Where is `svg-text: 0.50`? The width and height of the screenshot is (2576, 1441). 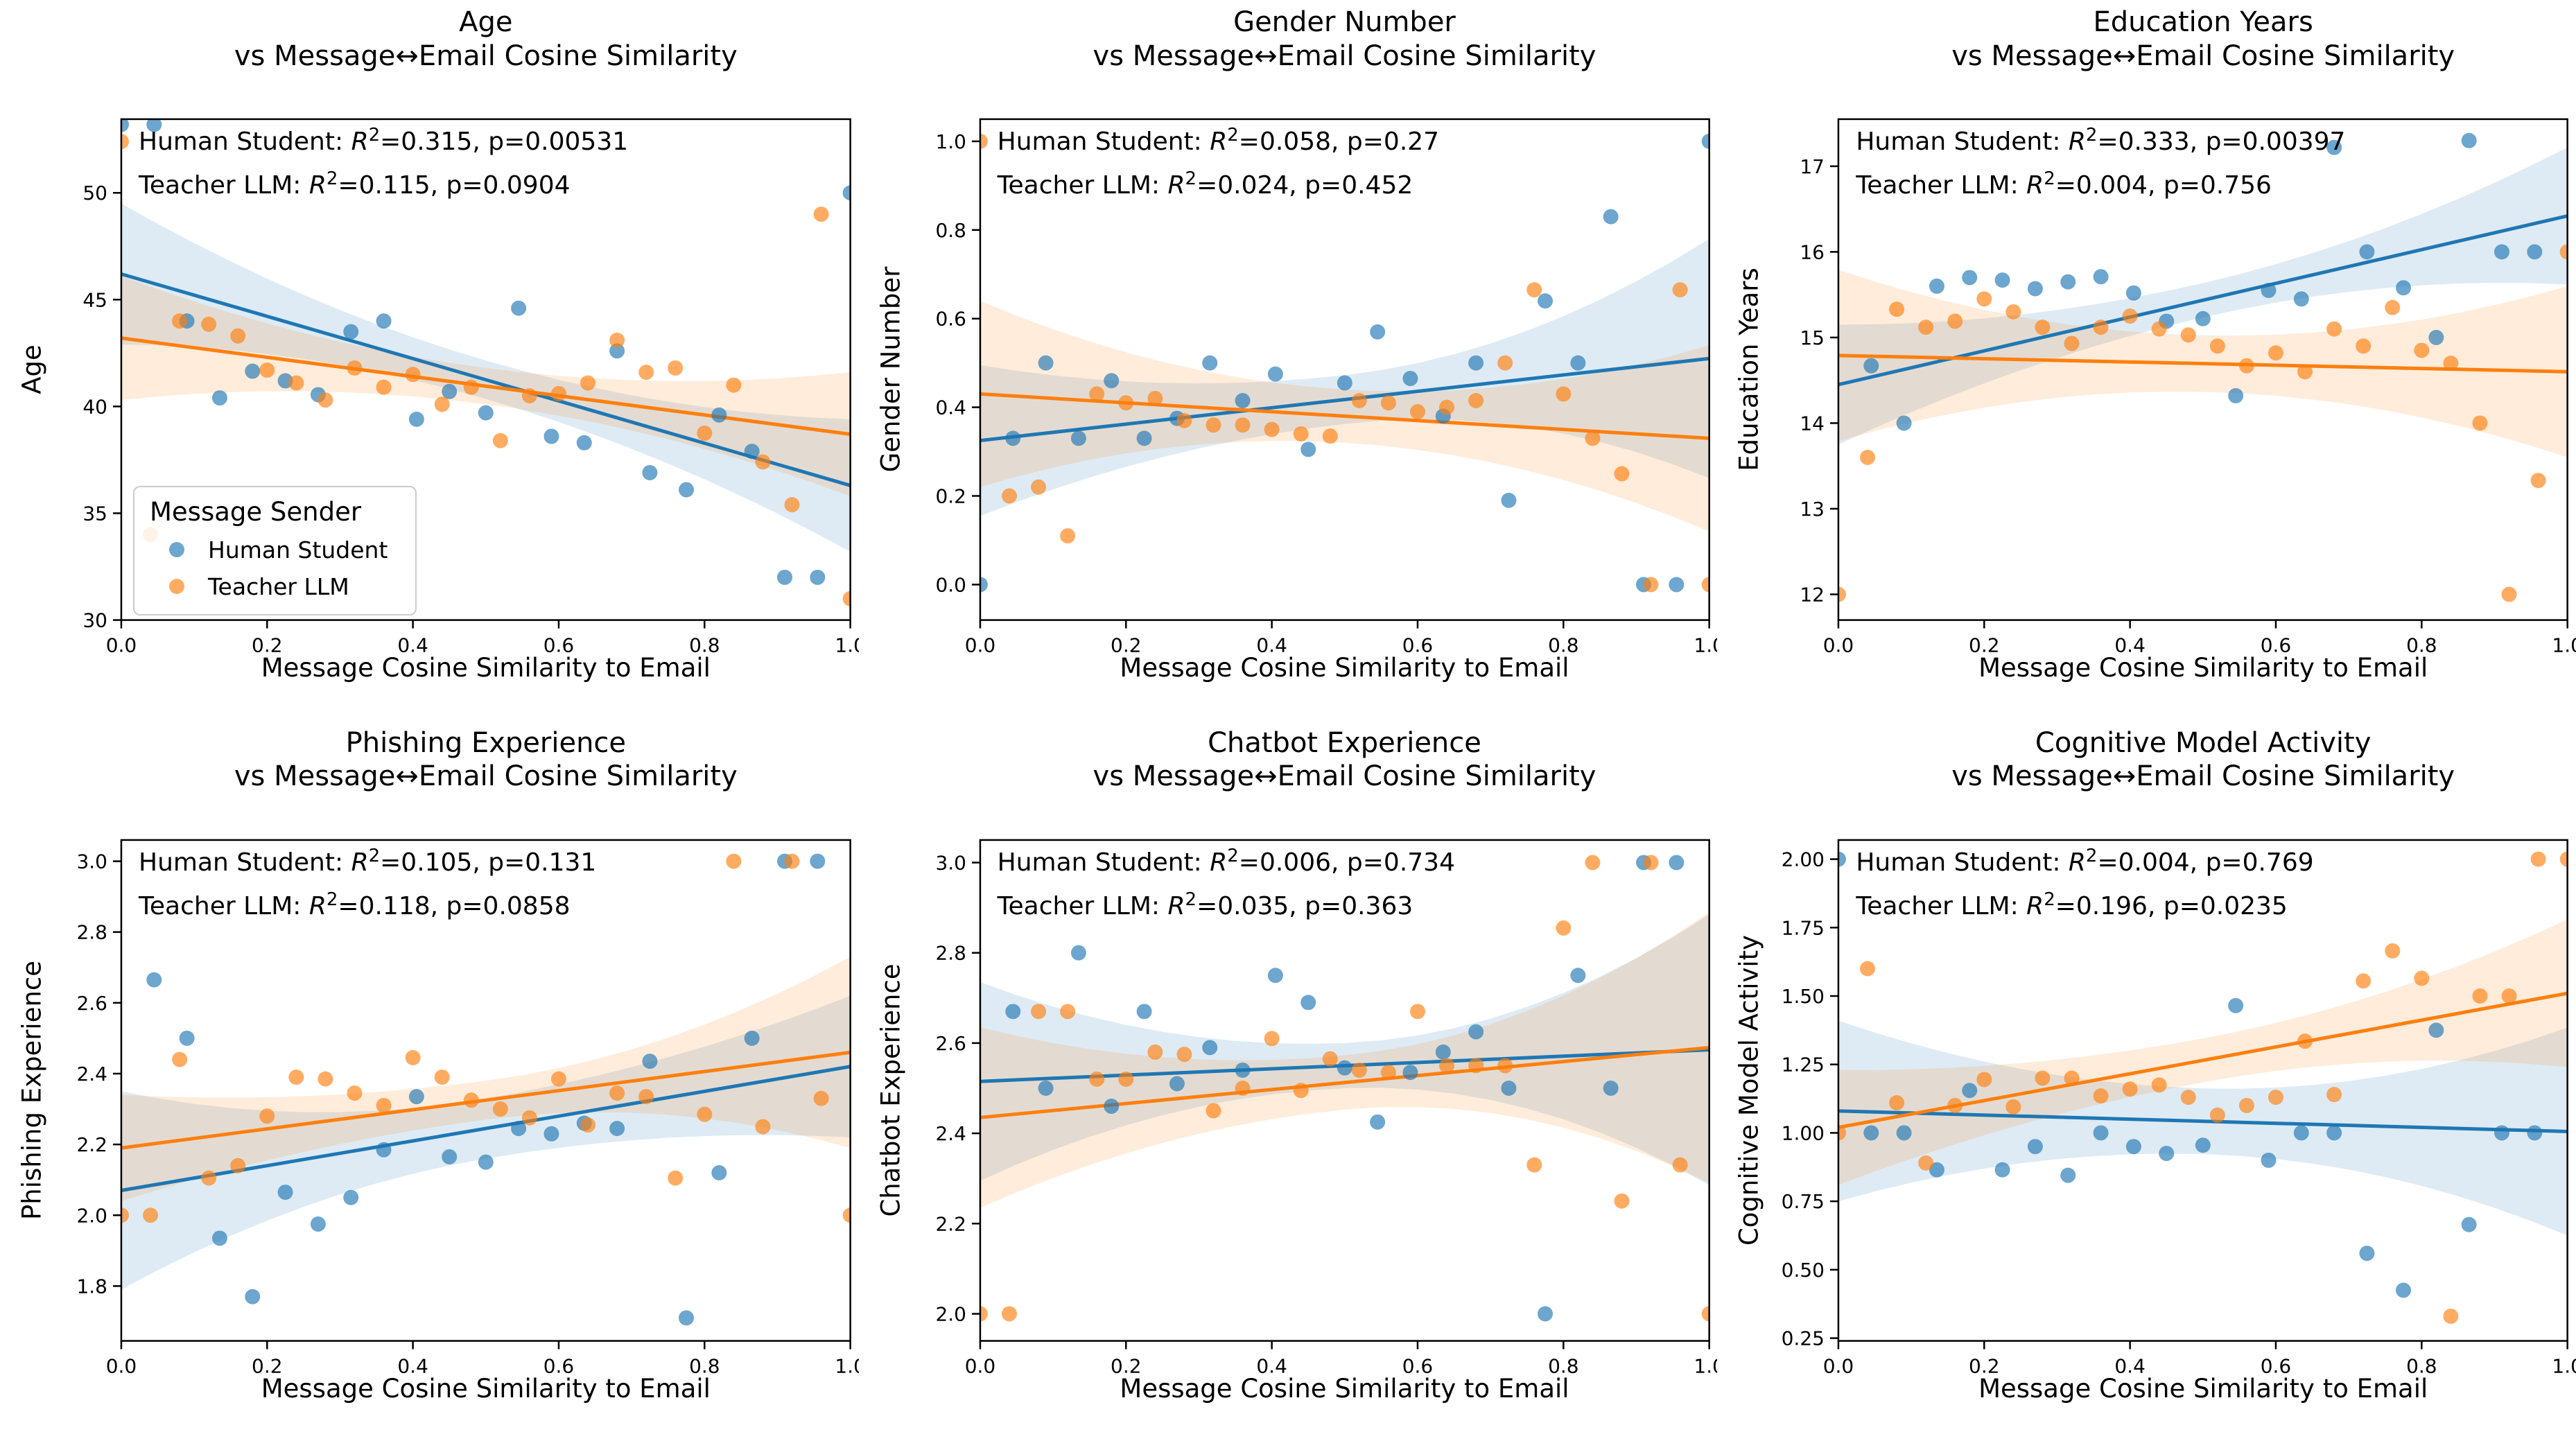
svg-text: 0.50 is located at coordinates (1803, 1269).